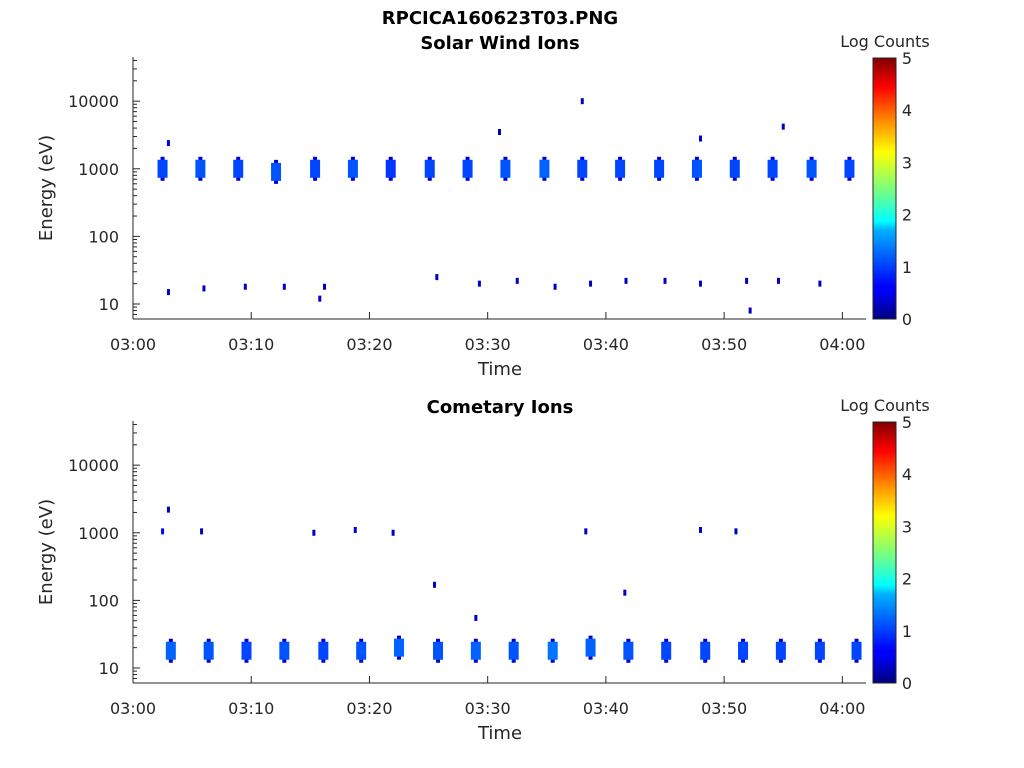  I want to click on panel-1-colorbar-label: Log Counts, so click(885, 41).